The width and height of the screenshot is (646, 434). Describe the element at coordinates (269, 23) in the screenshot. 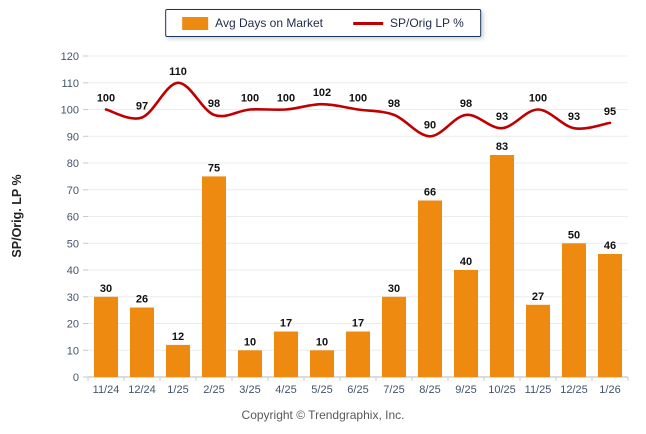

I see `legend-bar-label: Avg Days on Market` at that location.